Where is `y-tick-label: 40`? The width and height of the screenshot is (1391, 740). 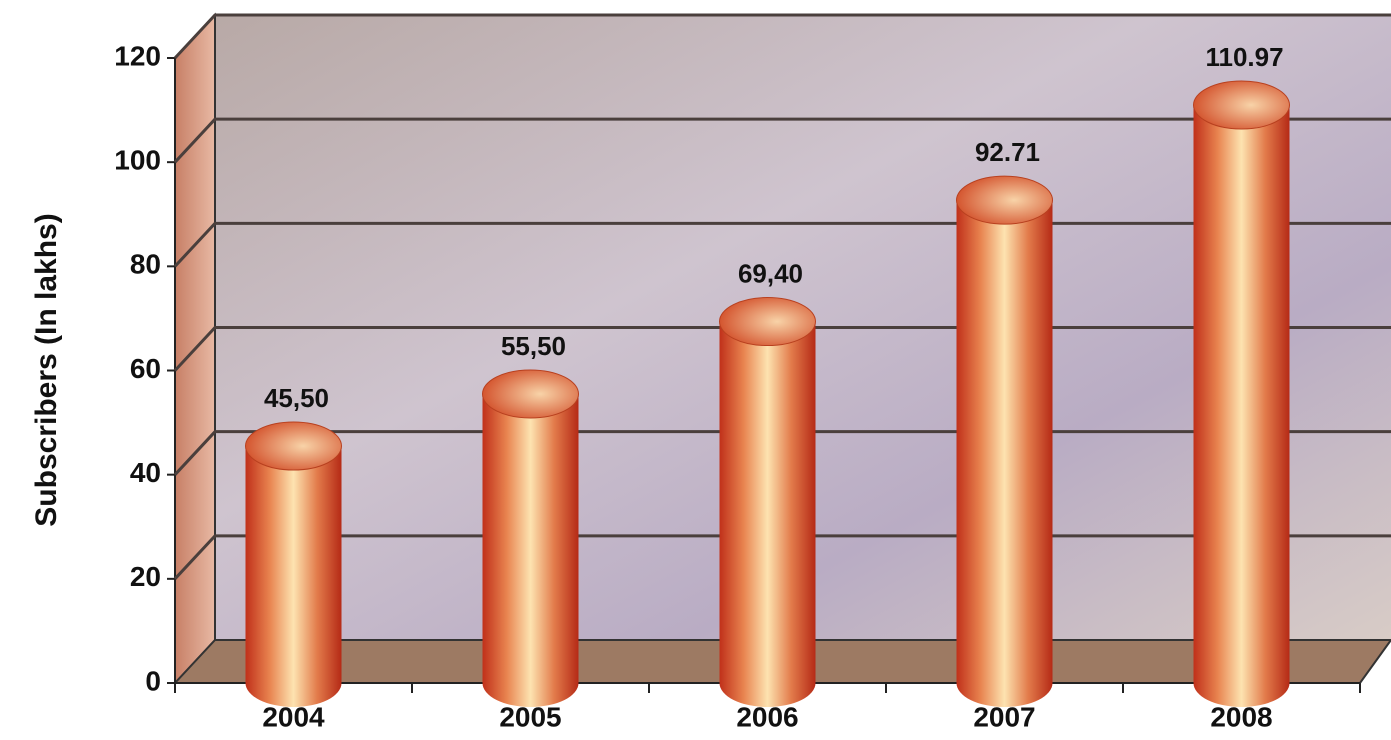
y-tick-label: 40 is located at coordinates (145, 472).